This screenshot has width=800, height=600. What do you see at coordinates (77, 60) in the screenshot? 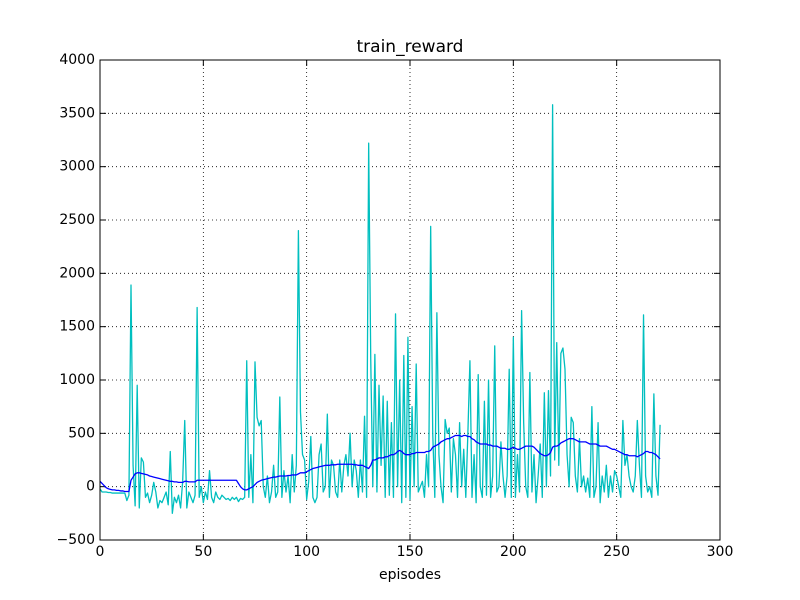
I see `y-tick-label: 4000` at bounding box center [77, 60].